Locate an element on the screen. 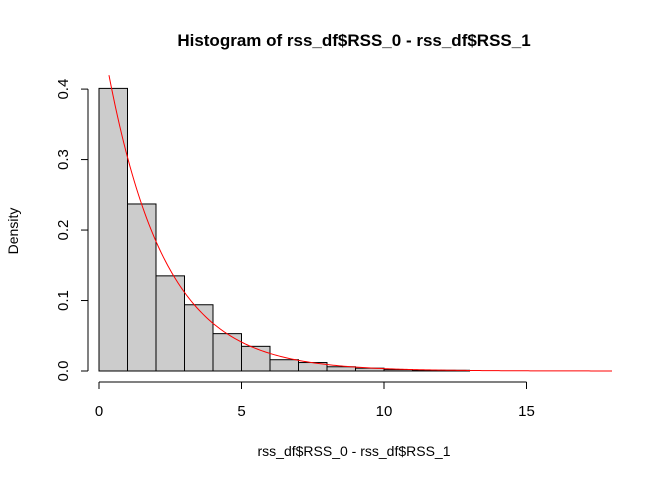  x-tick-label: 0 is located at coordinates (99, 411).